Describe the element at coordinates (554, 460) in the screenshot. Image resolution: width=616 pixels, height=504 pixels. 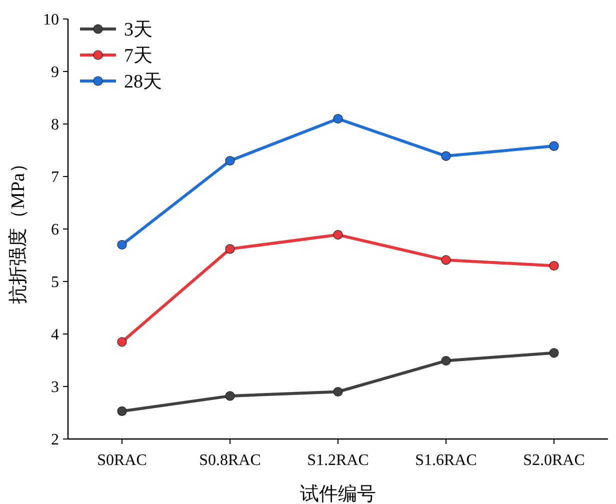
I see `x-tick-label: S2.0RAC` at that location.